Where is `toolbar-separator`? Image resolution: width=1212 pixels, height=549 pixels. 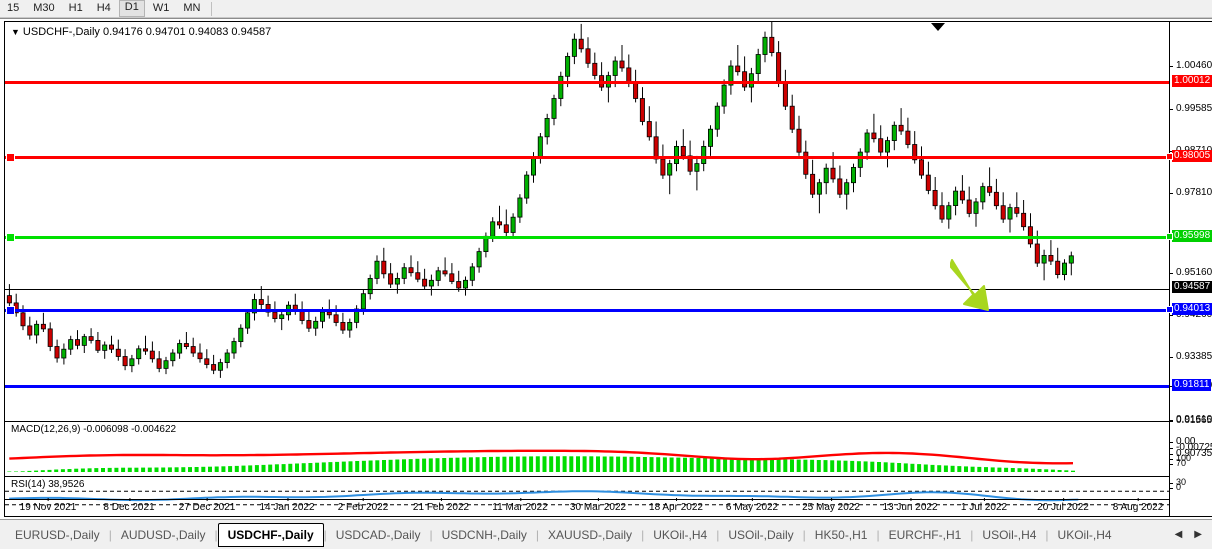 toolbar-separator is located at coordinates (212, 8).